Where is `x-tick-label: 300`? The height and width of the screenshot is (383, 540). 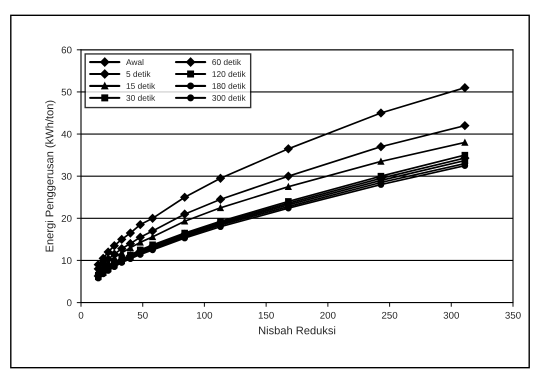
x-tick-label: 300 is located at coordinates (452, 315).